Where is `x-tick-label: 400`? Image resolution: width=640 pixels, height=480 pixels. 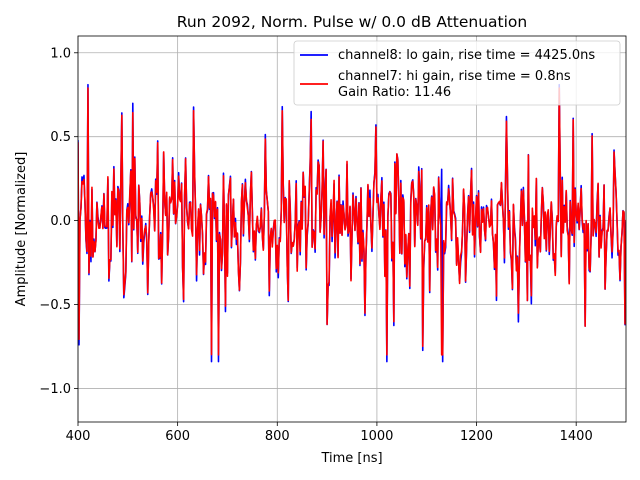
x-tick-label: 400 is located at coordinates (78, 436).